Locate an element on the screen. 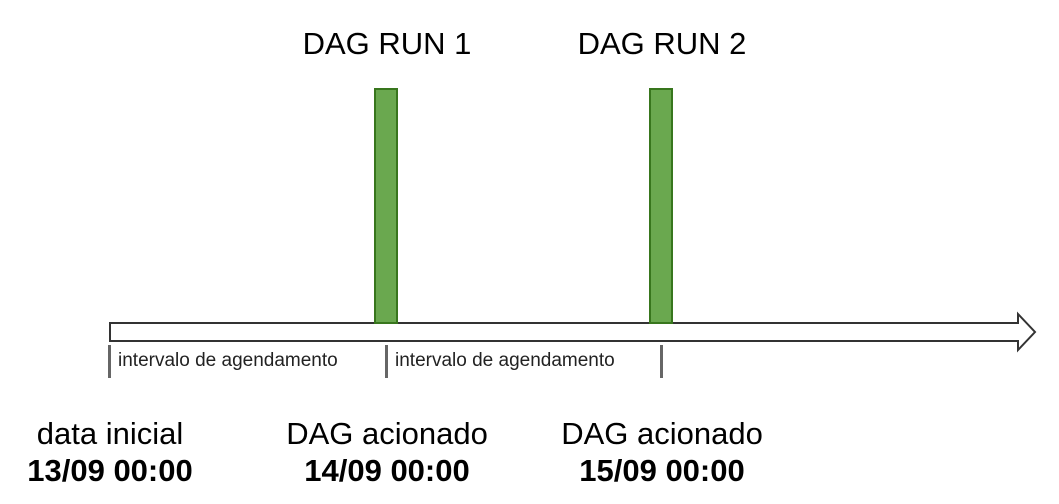 Image resolution: width=1059 pixels, height=504 pixels. start-date-value: 13/09 00:00 is located at coordinates (110, 470).